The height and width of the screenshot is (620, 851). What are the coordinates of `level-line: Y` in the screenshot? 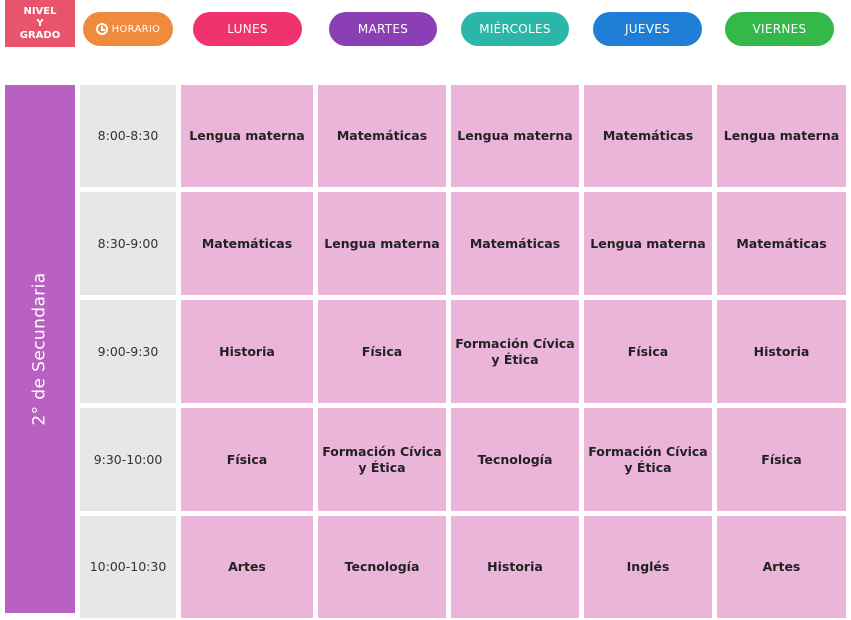 It's located at (40, 23).